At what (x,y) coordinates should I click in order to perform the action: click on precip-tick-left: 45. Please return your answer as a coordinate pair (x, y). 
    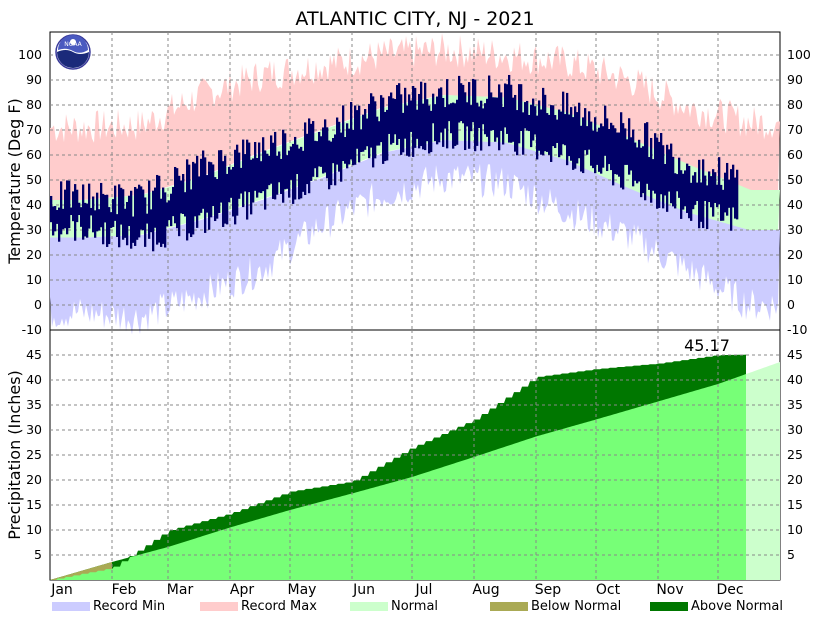
    Looking at the image, I should click on (34, 354).